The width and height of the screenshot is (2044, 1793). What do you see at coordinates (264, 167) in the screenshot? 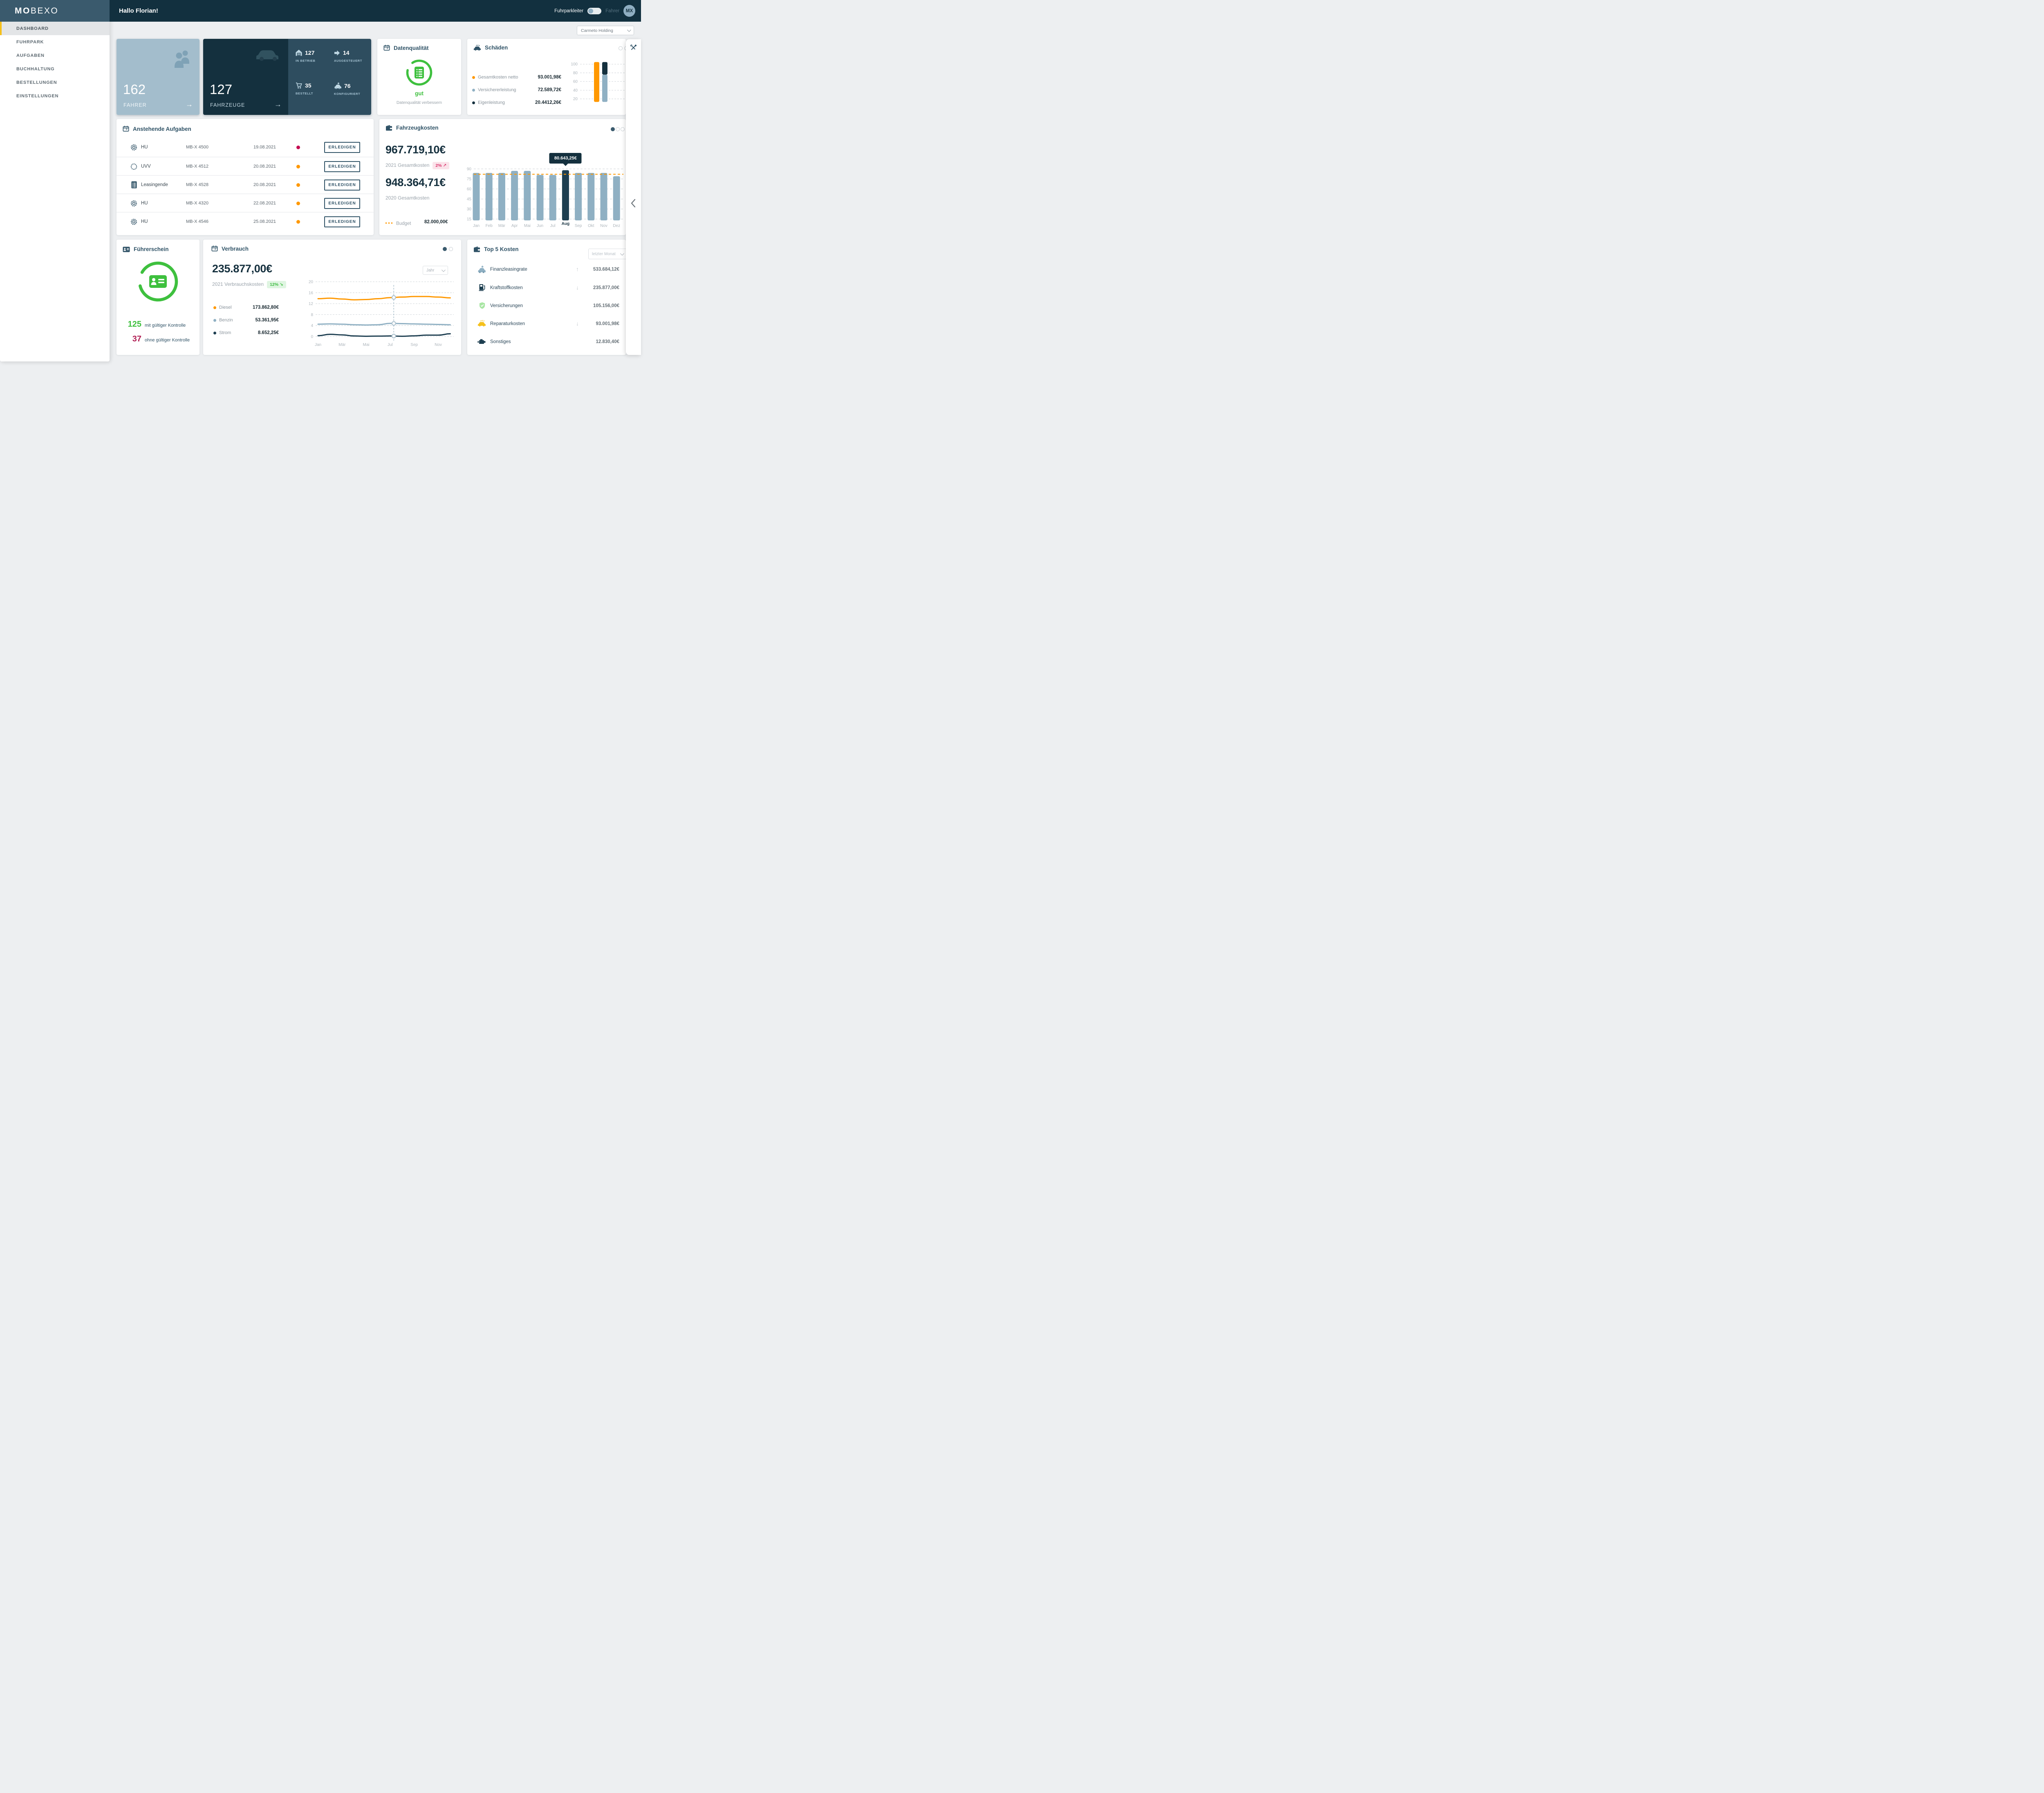
I see `task-date: 20.08.2021` at bounding box center [264, 167].